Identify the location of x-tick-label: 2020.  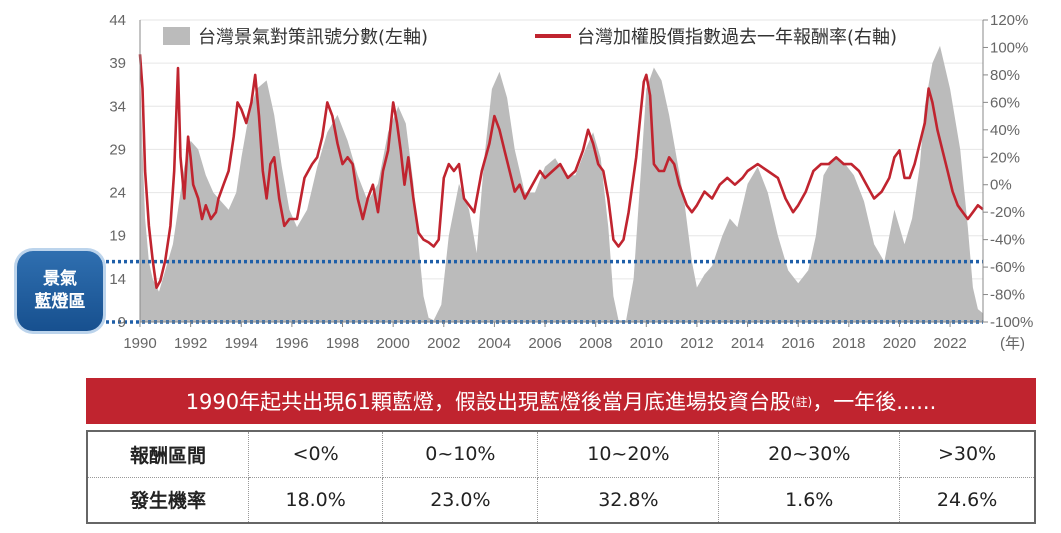
(899, 343).